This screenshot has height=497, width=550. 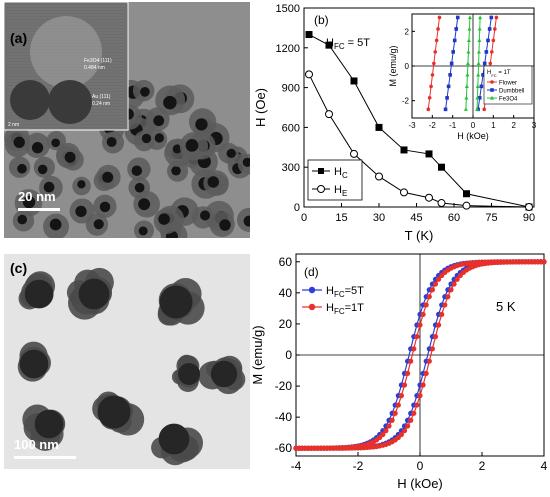 I want to click on inset-annotation: 0.24 nm, so click(x=101, y=104).